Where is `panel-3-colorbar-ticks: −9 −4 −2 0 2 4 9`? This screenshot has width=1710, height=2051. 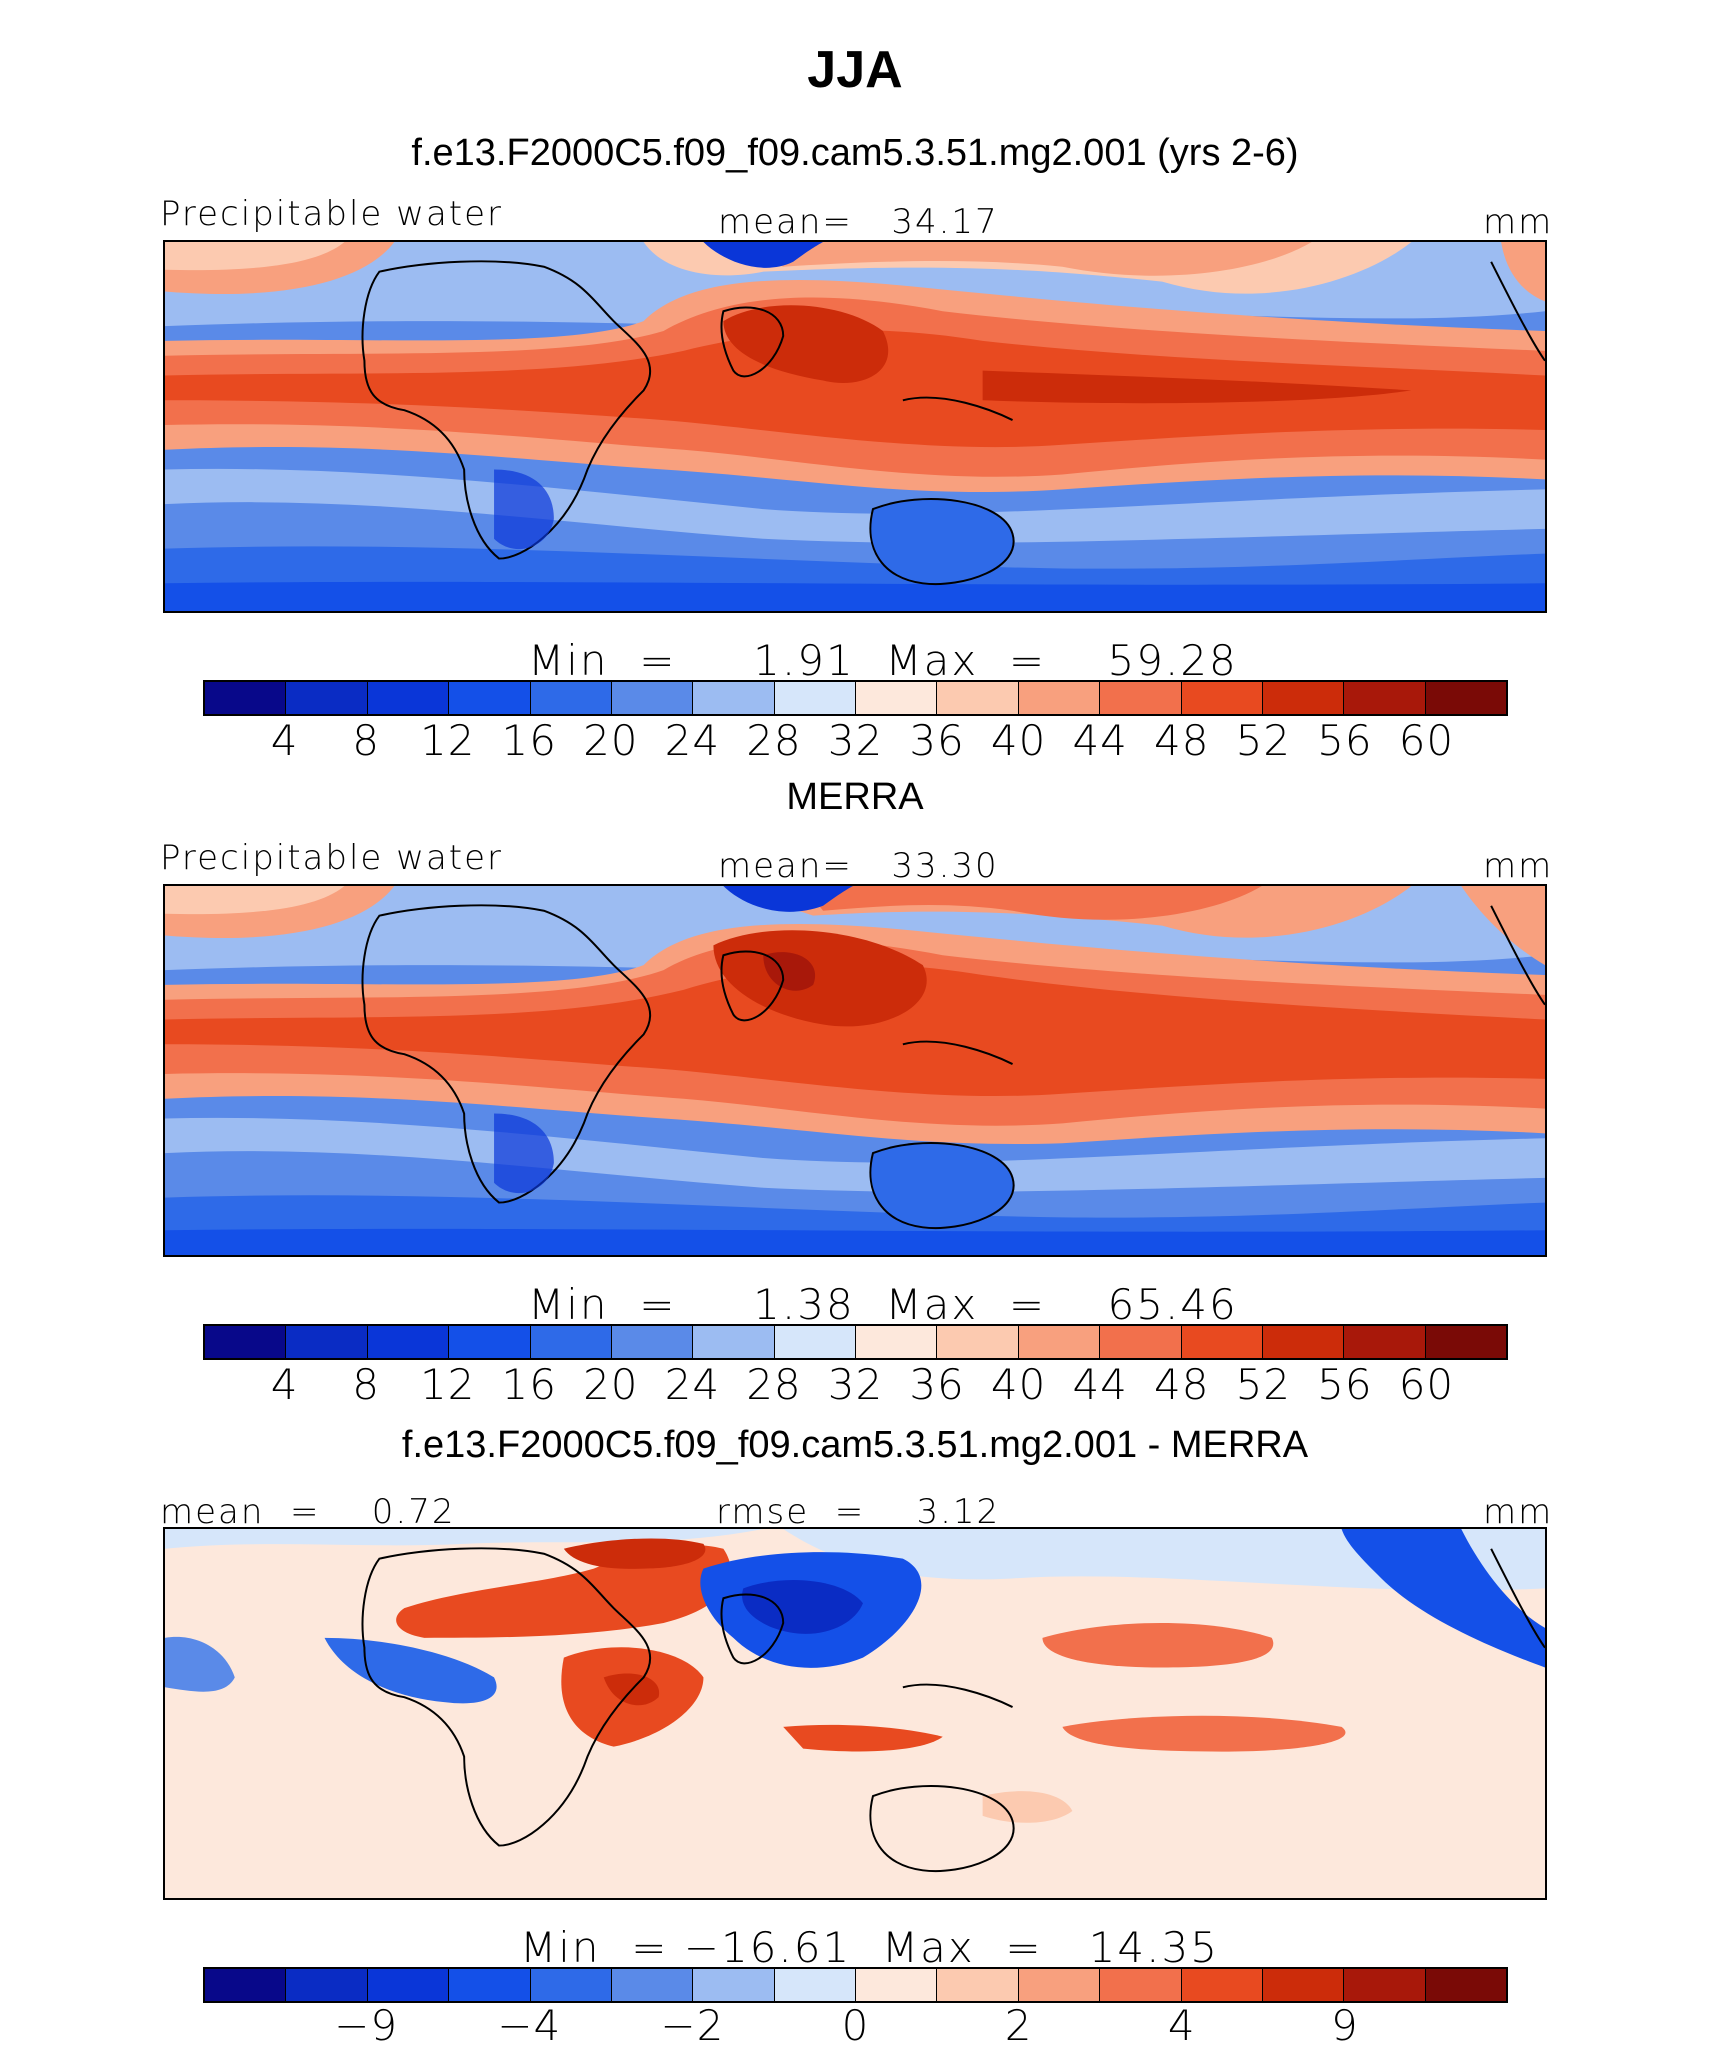
panel-3-colorbar-ticks: −9 −4 −2 0 2 4 9 is located at coordinates (855, 2026).